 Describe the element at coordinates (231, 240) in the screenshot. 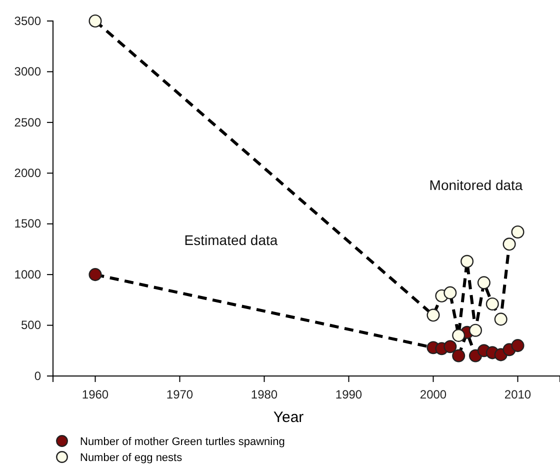

I see `annotation: Estimated data` at that location.